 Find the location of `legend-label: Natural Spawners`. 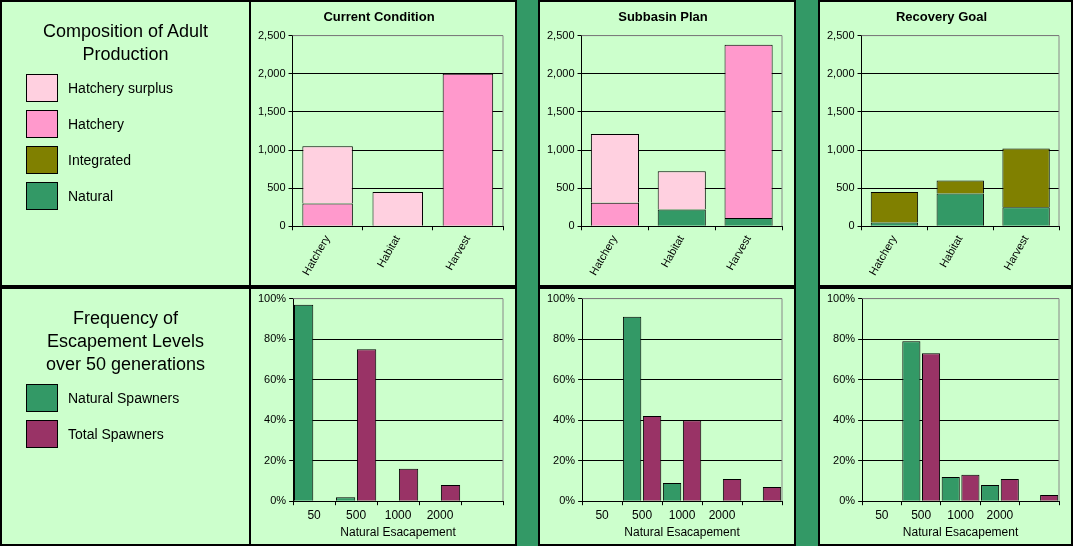

legend-label: Natural Spawners is located at coordinates (124, 398).